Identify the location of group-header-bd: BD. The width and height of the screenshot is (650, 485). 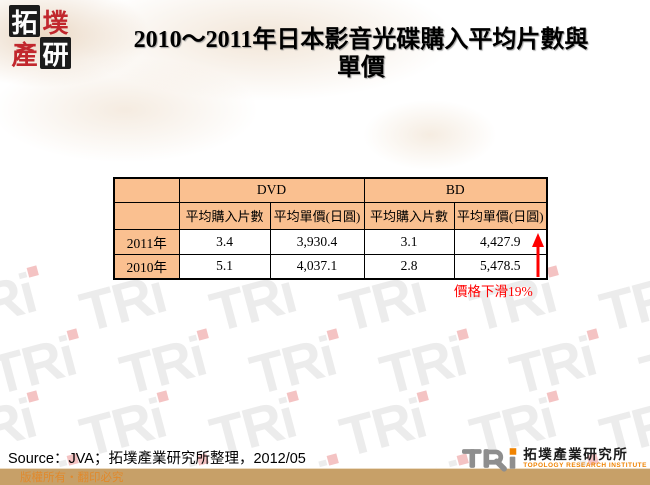
(455, 190).